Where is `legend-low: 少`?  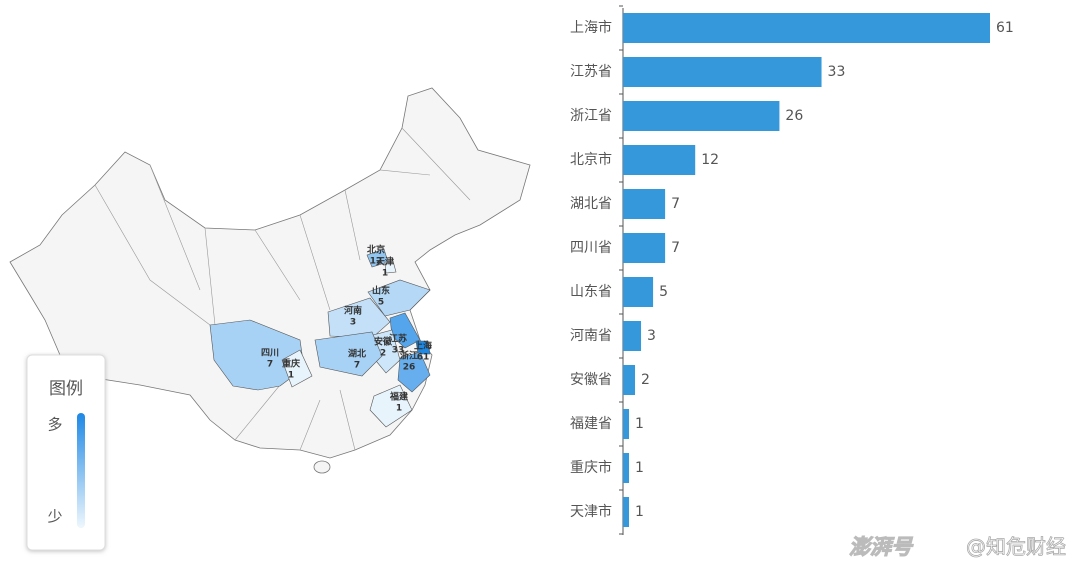
legend-low: 少 is located at coordinates (54, 517).